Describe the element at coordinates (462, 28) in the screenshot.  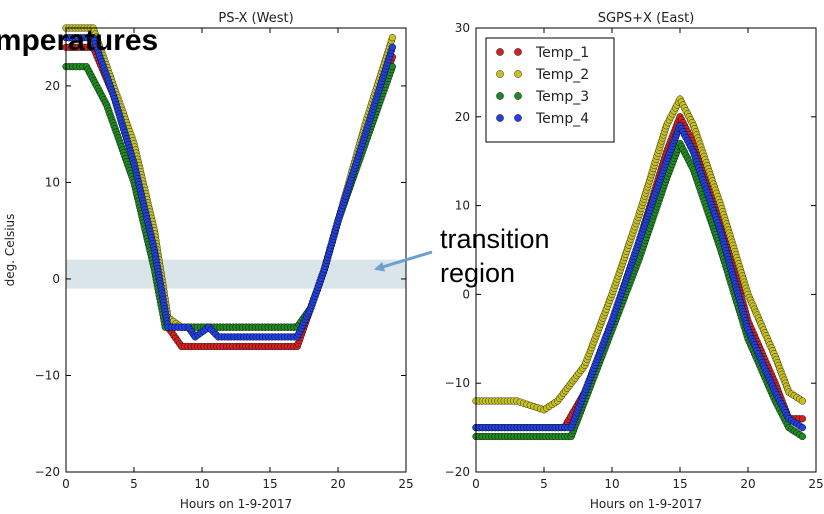
I see `y-tick-label: 30` at that location.